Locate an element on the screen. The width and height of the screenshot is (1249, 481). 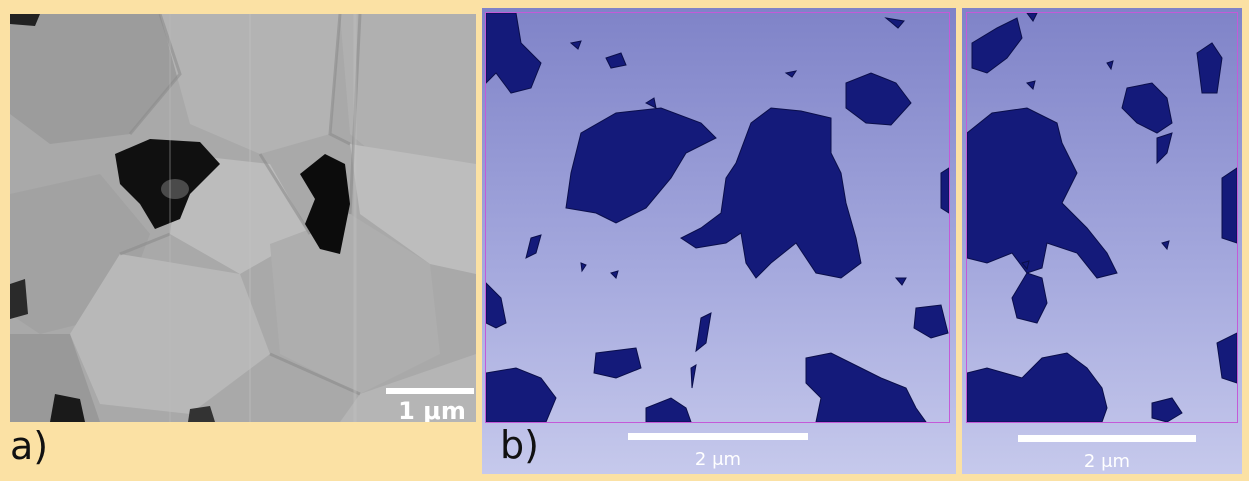
scale-label-a: 1 μm is located at coordinates (432, 409).